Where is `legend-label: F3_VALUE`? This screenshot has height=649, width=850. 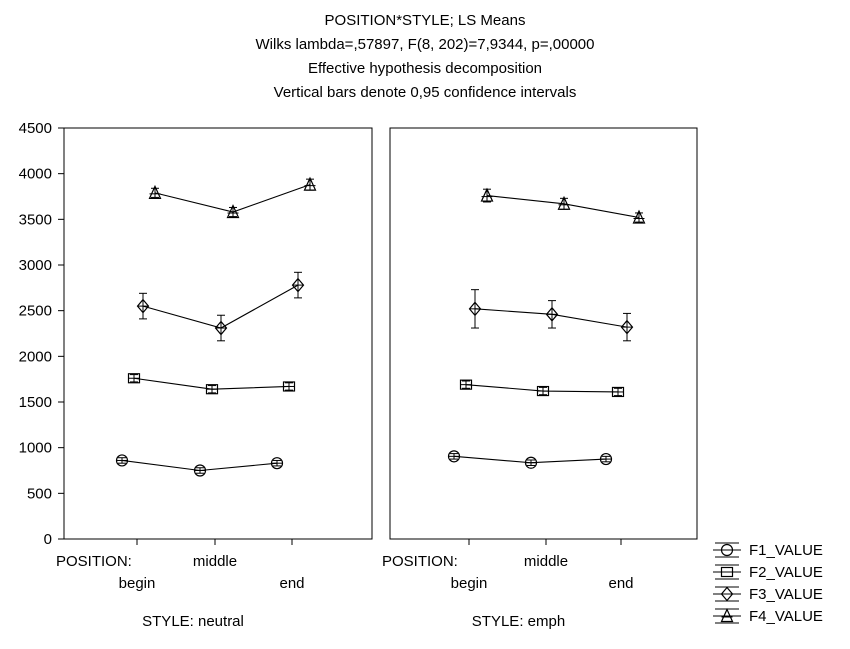
legend-label: F3_VALUE is located at coordinates (786, 594).